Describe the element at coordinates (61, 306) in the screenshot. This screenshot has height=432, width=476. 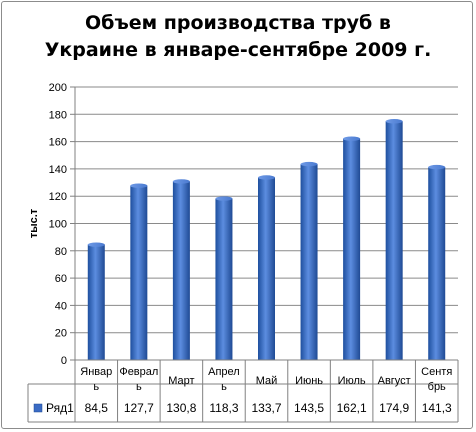
I see `y-tick-label: 40` at that location.